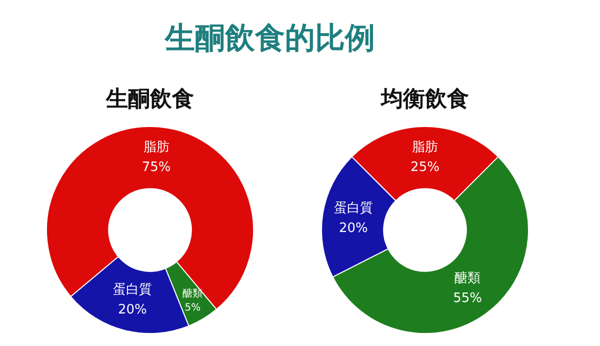 The image size is (600, 346). Describe the element at coordinates (149, 100) in the screenshot. I see `chart-title: 生酮飲食` at that location.